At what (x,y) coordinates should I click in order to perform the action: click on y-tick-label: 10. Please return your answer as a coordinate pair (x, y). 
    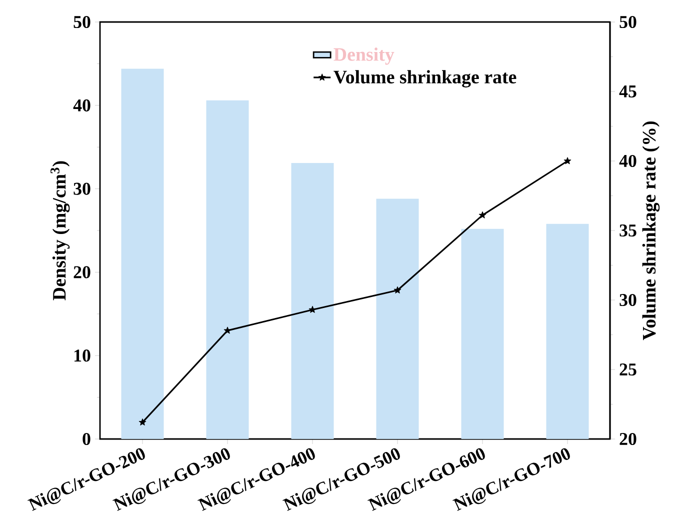
    Looking at the image, I should click on (82, 356).